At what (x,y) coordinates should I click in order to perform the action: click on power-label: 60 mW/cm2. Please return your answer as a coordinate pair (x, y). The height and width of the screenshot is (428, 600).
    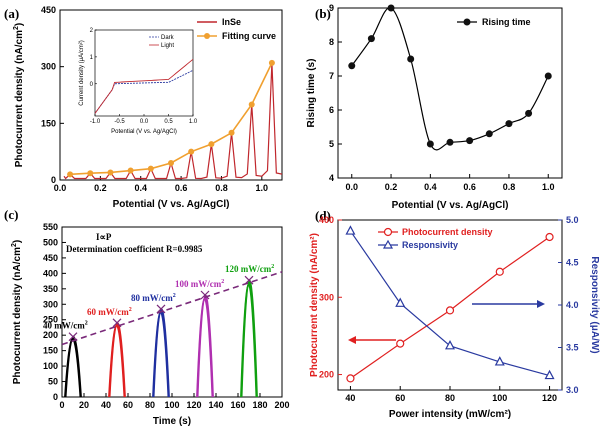
    Looking at the image, I should click on (109, 312).